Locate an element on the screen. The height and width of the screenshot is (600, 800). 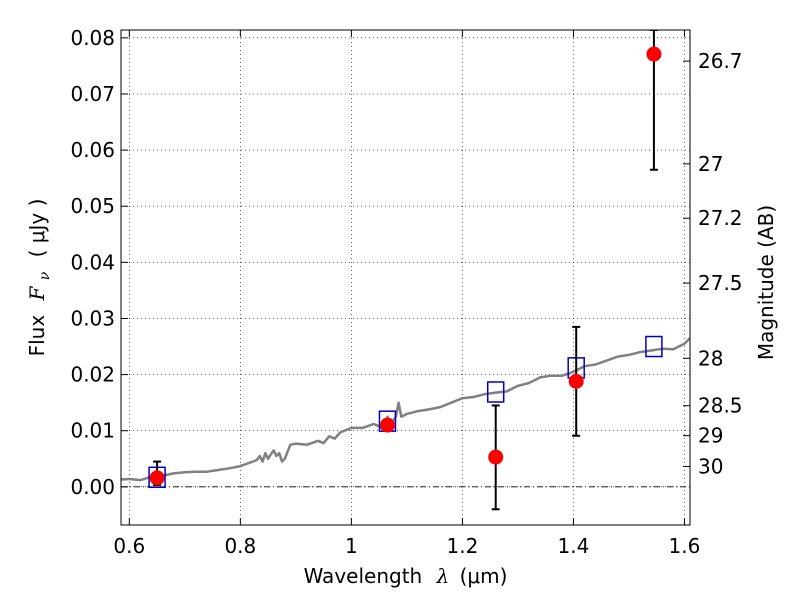
x-tick-label: 0.8 is located at coordinates (240, 546).